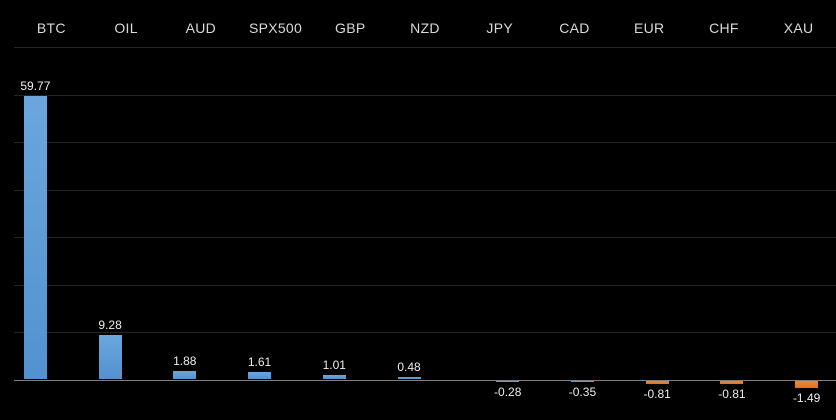 The image size is (836, 420). What do you see at coordinates (798, 28) in the screenshot?
I see `column-header-xau: XAU` at bounding box center [798, 28].